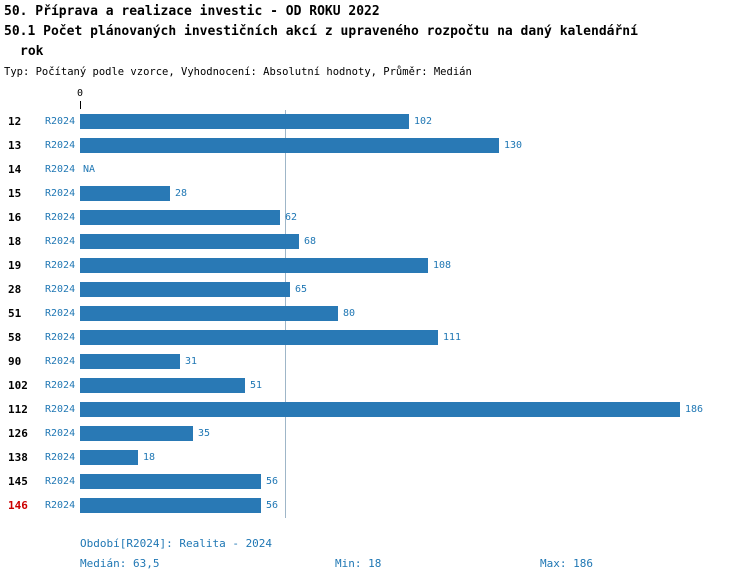 The width and height of the screenshot is (750, 582). Describe the element at coordinates (375, 434) in the screenshot. I see `chart-row: 126 R2024 35` at that location.